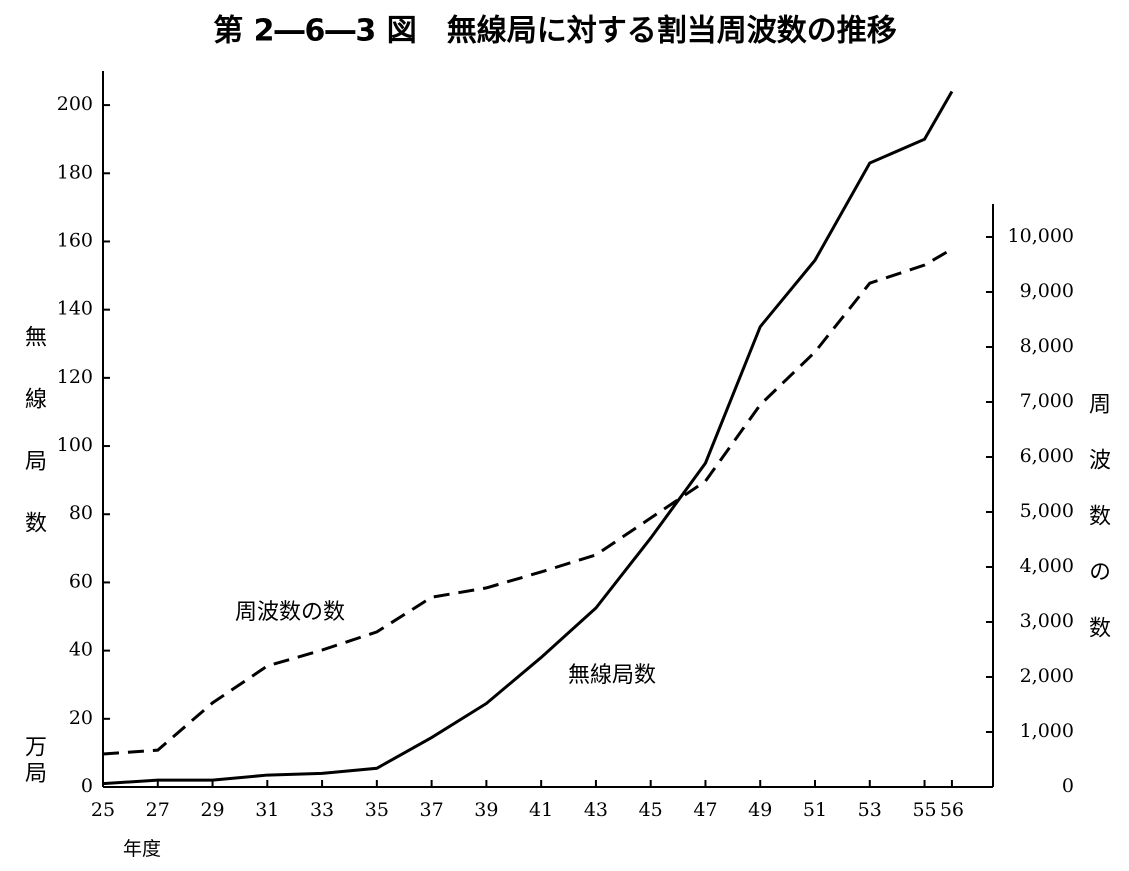  I want to click on y2-tick-label: 8,000, so click(1047, 346).